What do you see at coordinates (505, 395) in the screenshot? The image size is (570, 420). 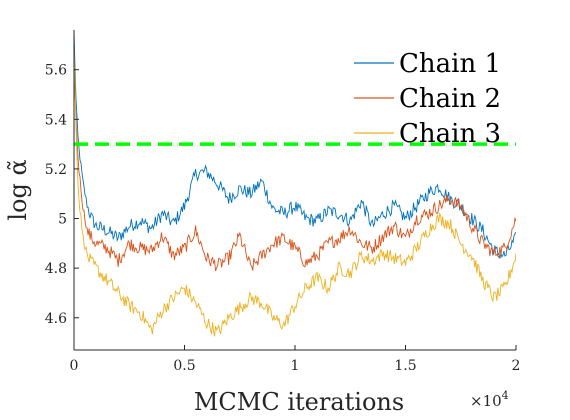 I see `x-axis-exponent-power: 4` at bounding box center [505, 395].